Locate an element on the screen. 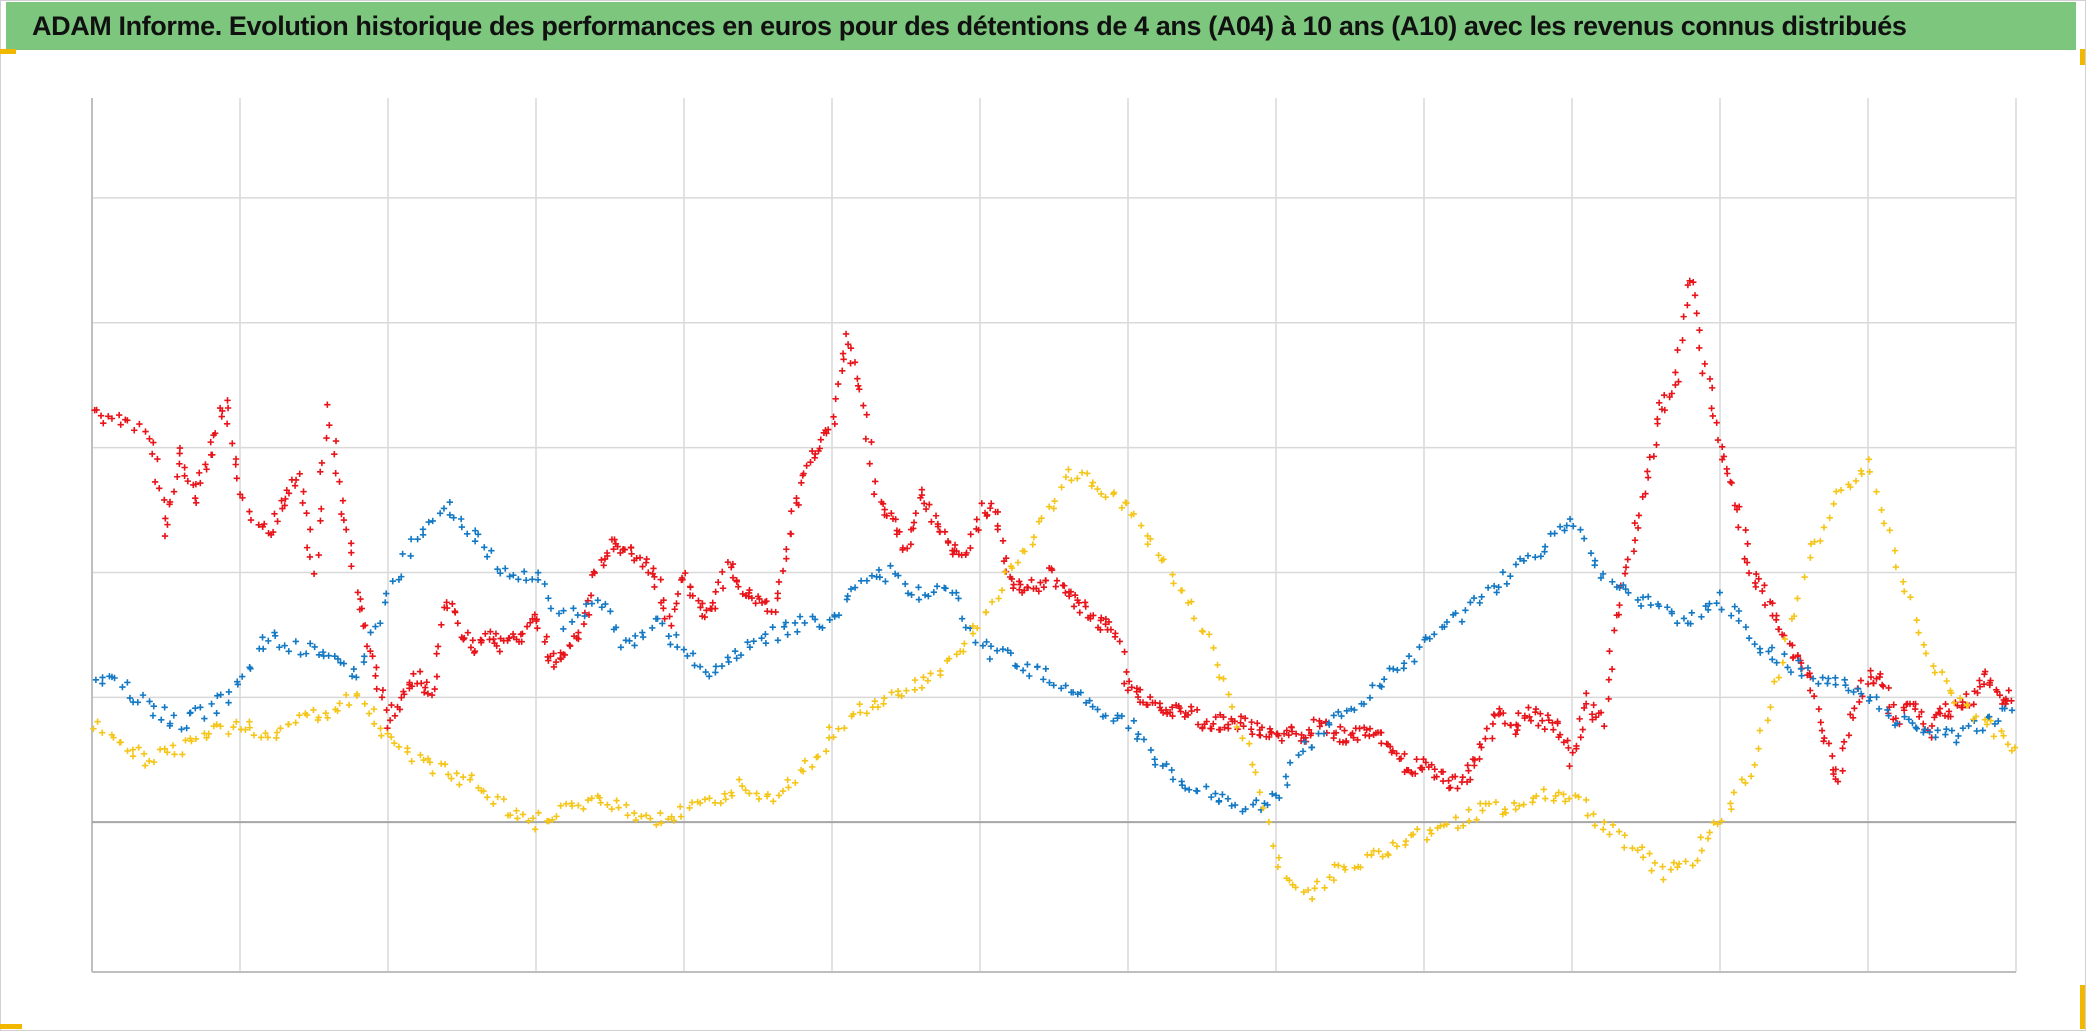  corner-marker-bottom-left is located at coordinates (11, 1026).